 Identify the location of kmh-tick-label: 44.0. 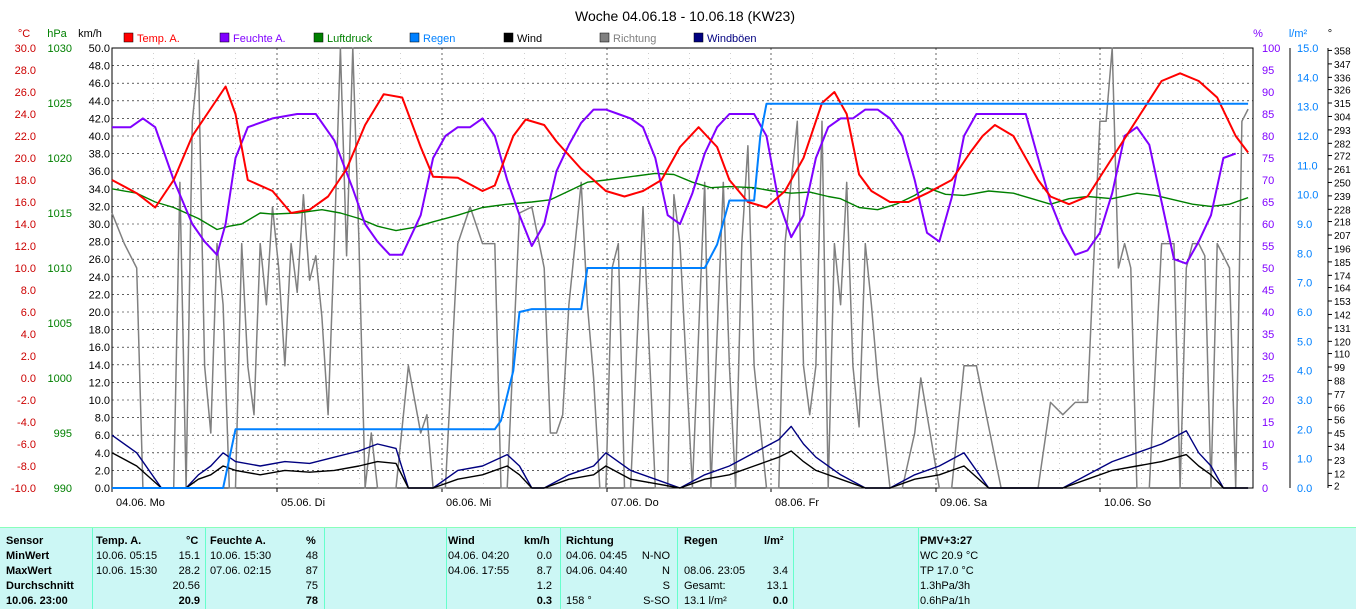
(99, 102).